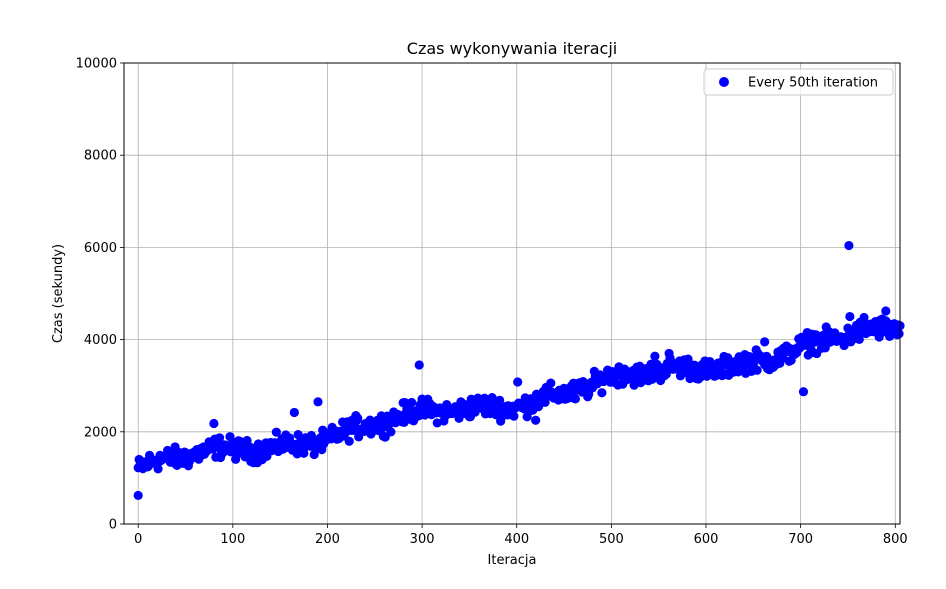 The height and width of the screenshot is (589, 946). I want to click on x-tick-label: 400, so click(516, 539).